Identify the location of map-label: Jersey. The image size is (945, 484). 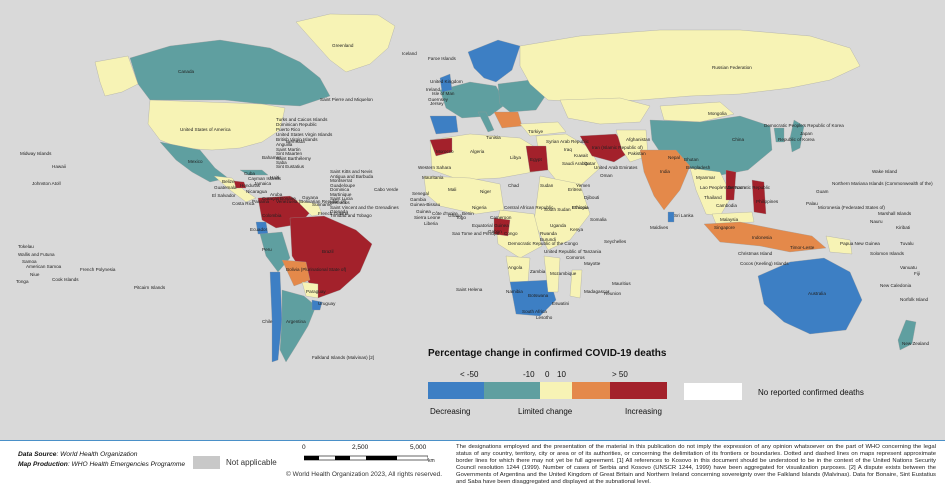
(437, 103).